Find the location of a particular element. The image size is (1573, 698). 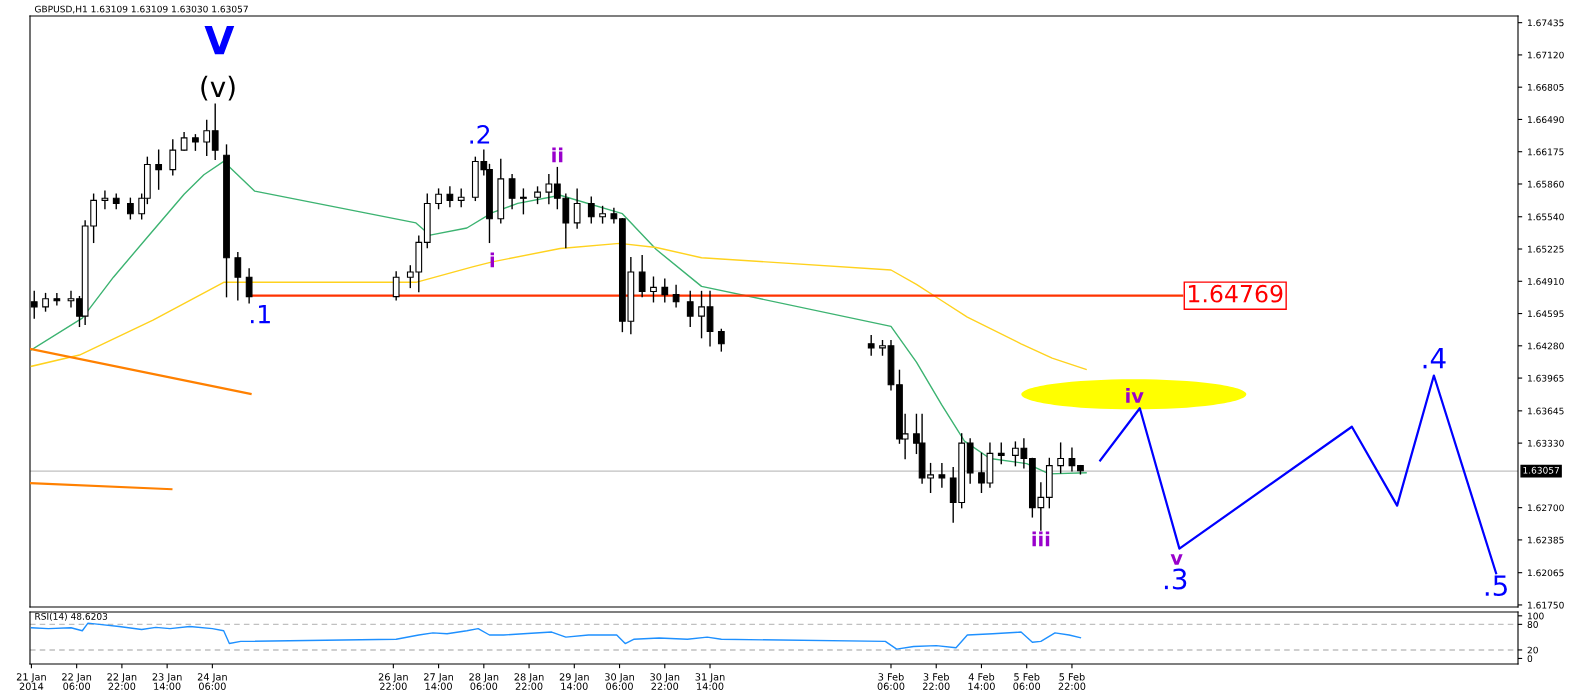

x-tick-label: 28 Jan 06:00 is located at coordinates (484, 681).